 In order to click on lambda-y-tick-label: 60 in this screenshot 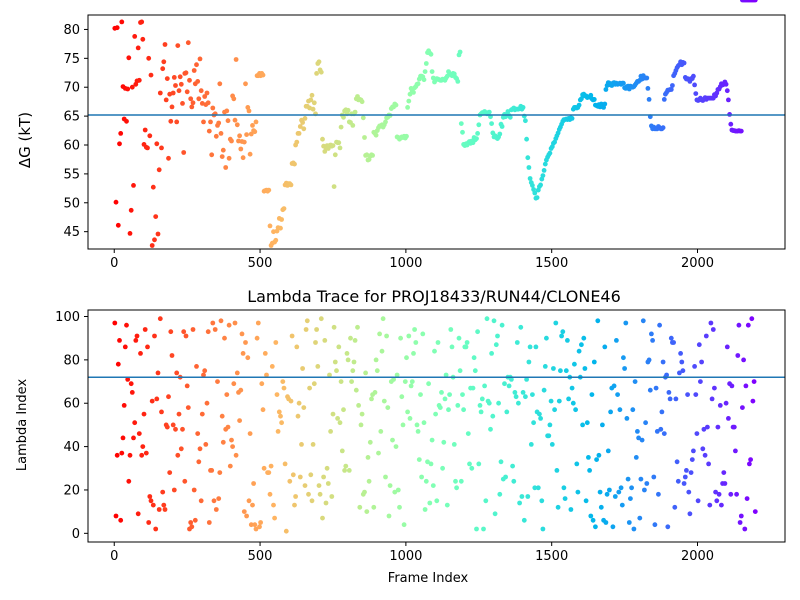, I will do `click(71, 404)`.